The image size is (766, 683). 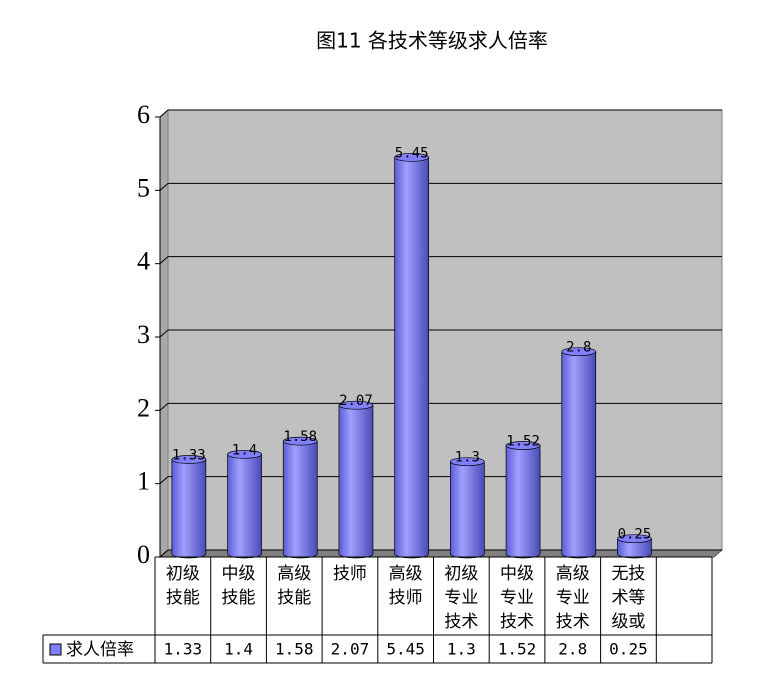 I want to click on table-value: 2.07, so click(x=350, y=649).